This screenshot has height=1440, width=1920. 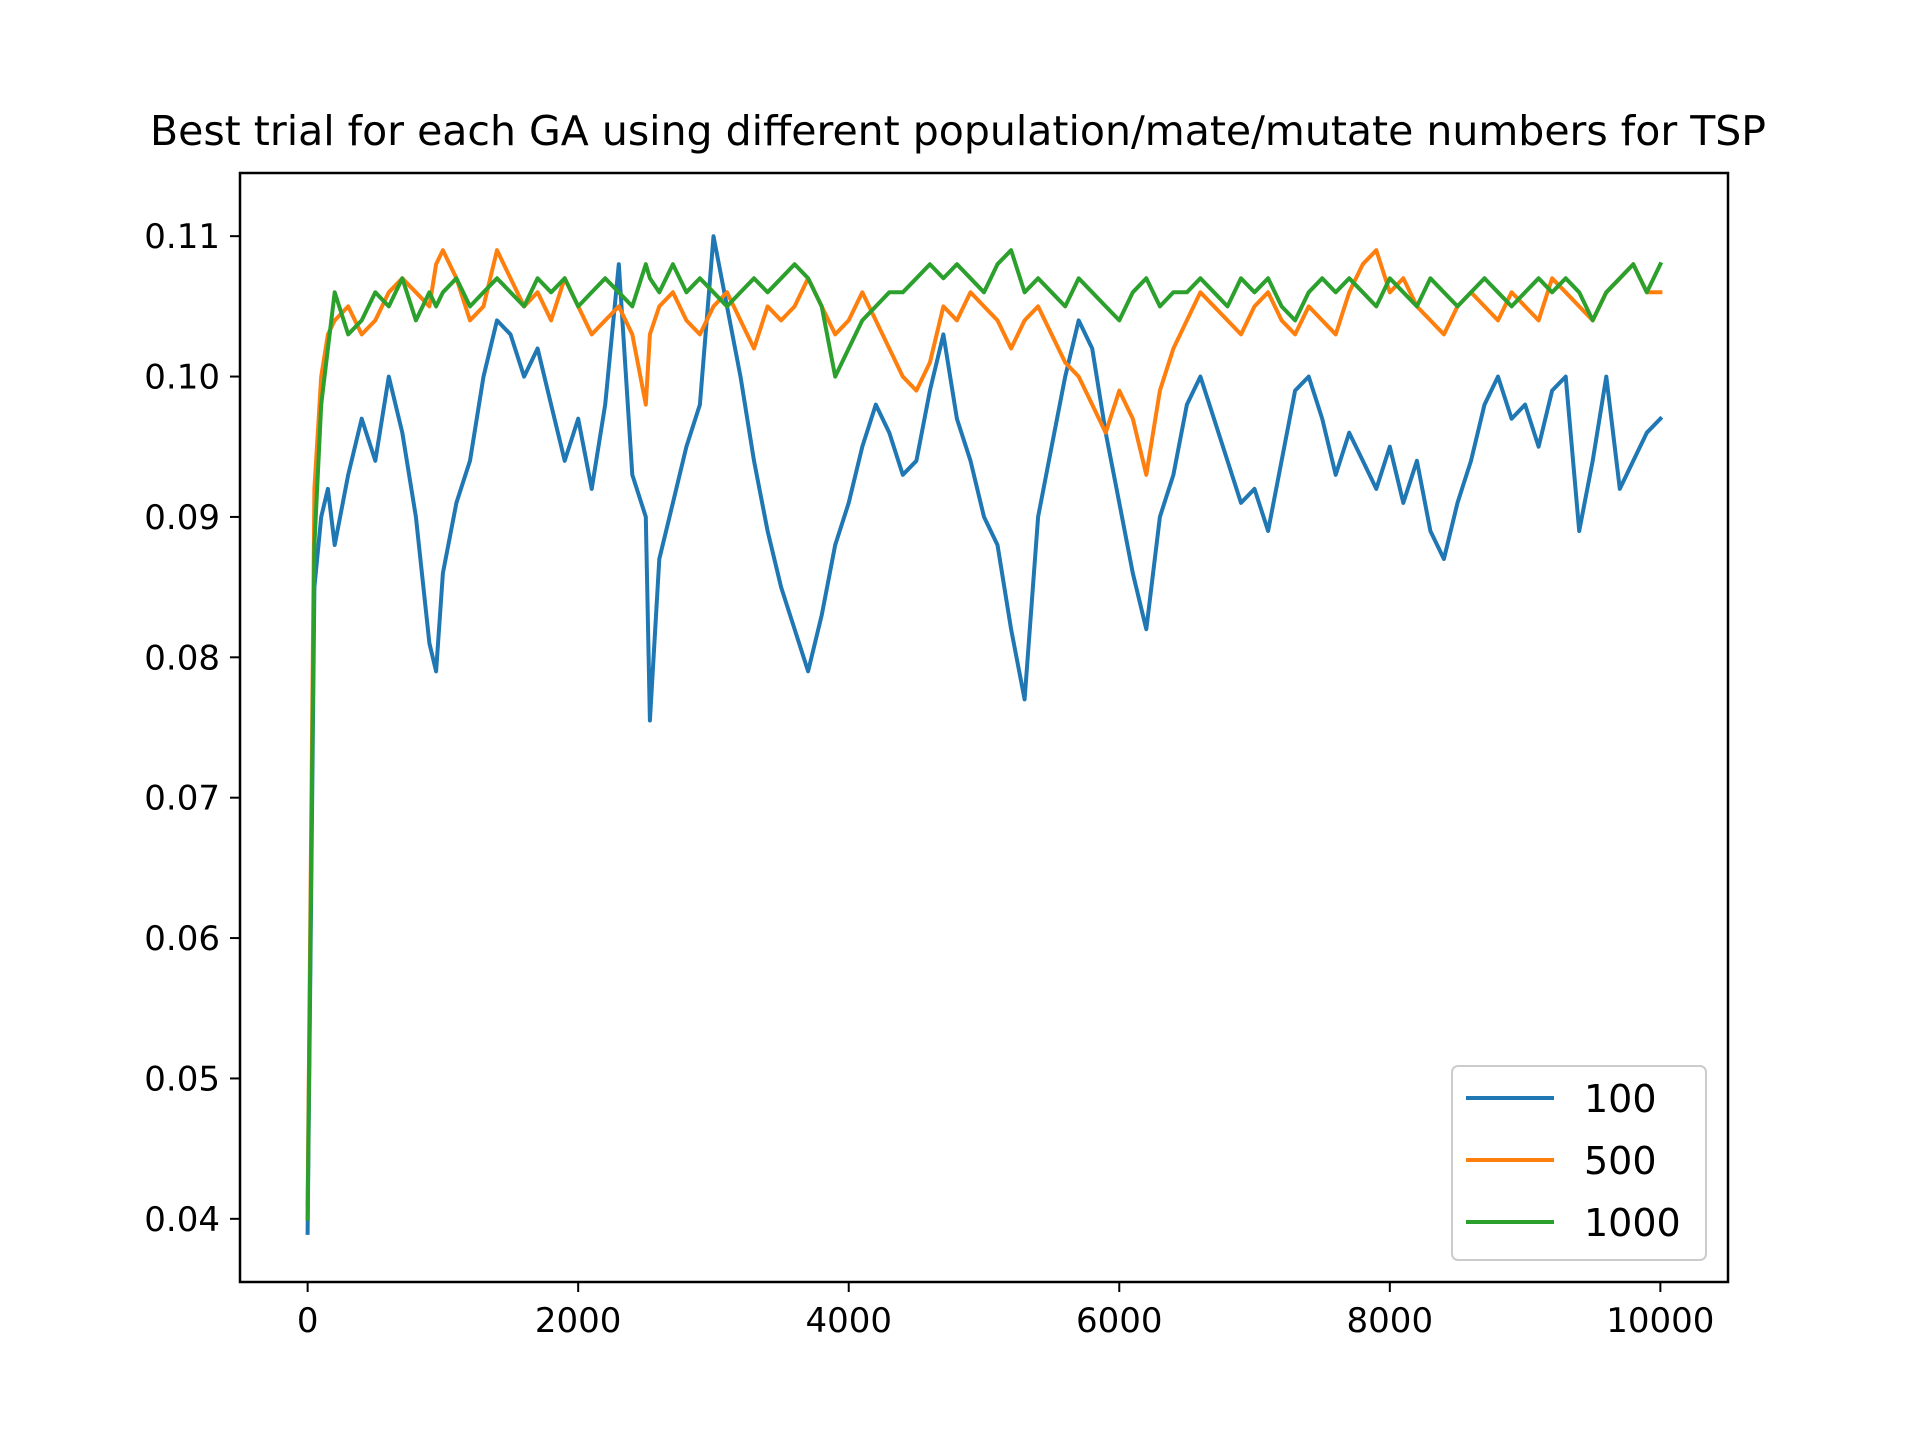 What do you see at coordinates (1660, 1321) in the screenshot?
I see `x-tick-label: 10000` at bounding box center [1660, 1321].